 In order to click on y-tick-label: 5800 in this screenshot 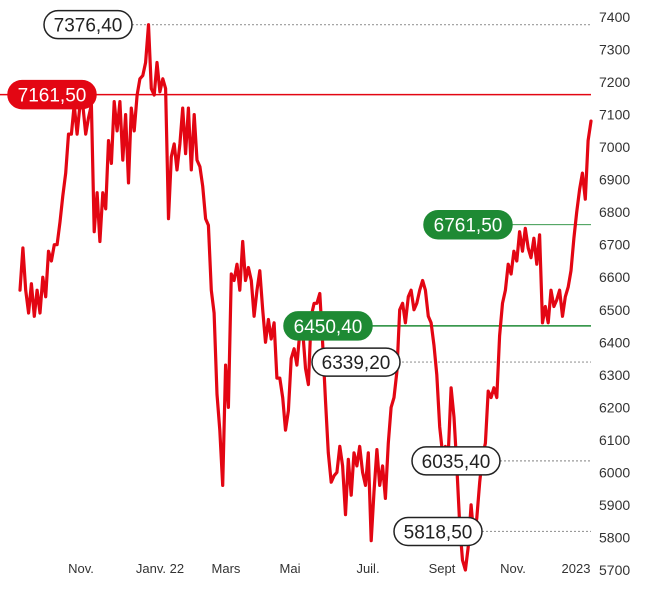, I will do `click(614, 537)`.